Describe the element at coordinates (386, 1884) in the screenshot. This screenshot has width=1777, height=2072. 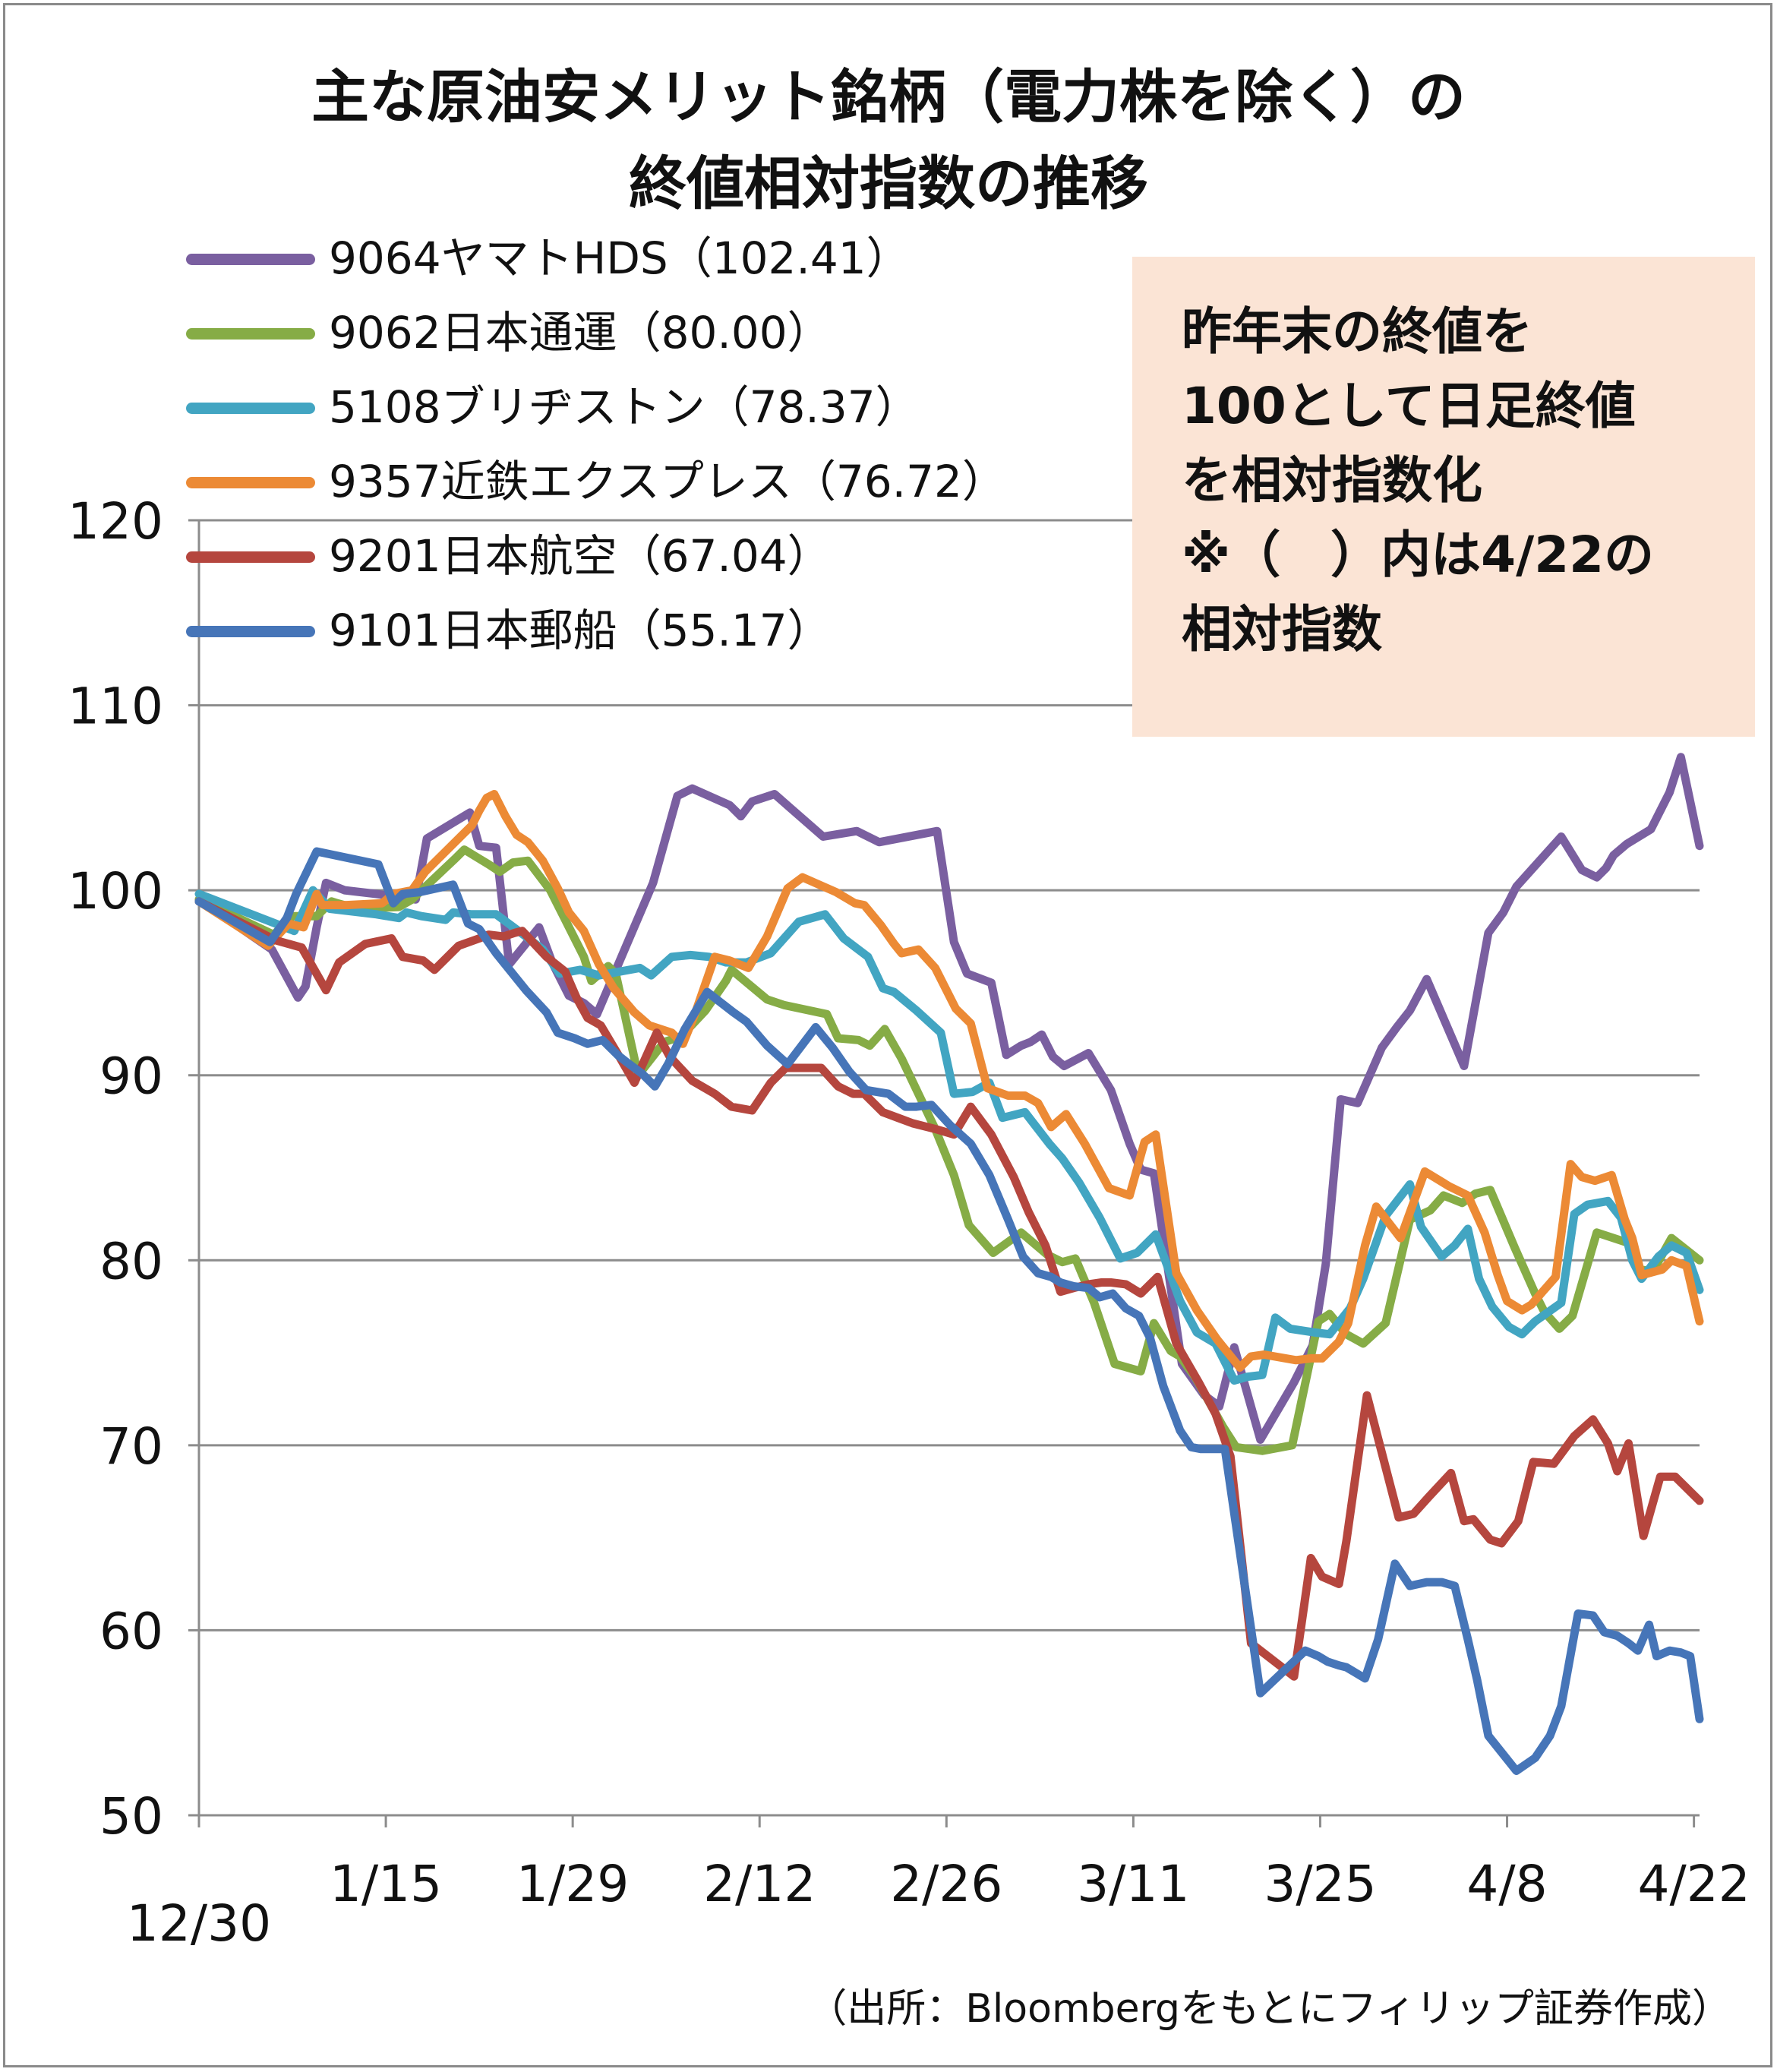
I see `x-tick-label-1: 1/15` at that location.